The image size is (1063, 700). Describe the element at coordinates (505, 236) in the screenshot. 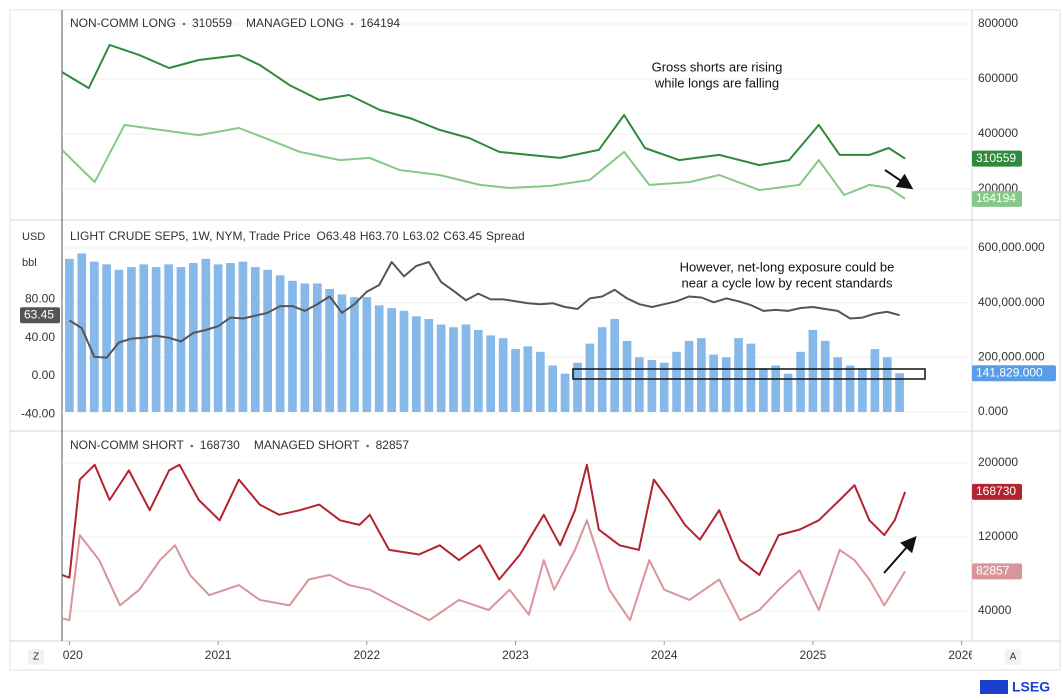

I see `study-name: Spread` at that location.